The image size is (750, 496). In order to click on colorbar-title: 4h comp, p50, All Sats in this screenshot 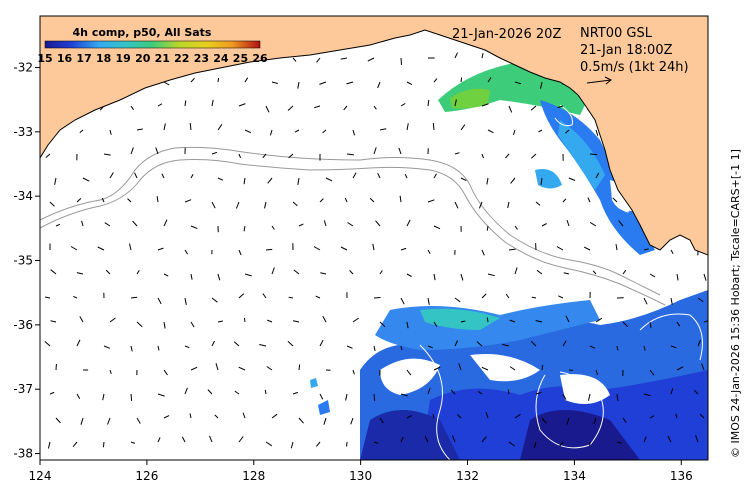, I will do `click(142, 32)`.